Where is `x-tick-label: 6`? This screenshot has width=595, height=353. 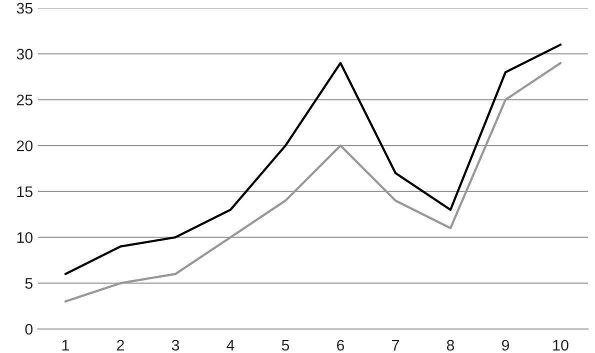
x-tick-label: 6 is located at coordinates (340, 345).